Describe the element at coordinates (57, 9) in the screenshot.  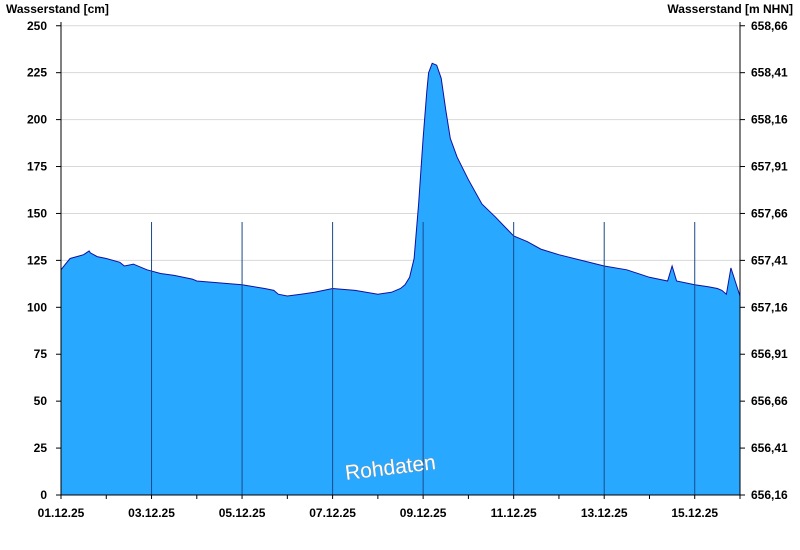
I see `y-axis-left-label: Wasserstand [cm]` at that location.